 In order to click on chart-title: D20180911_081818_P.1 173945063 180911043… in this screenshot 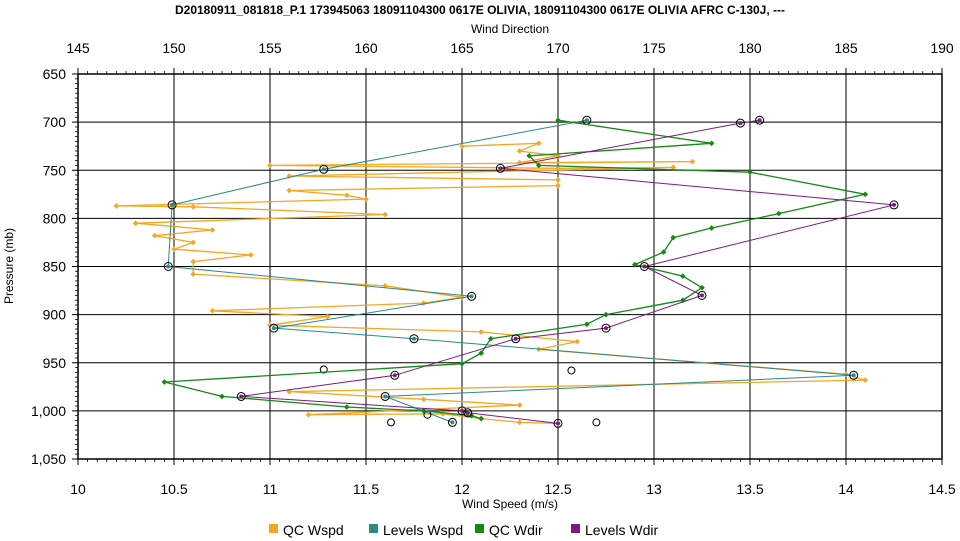, I will do `click(480, 10)`.